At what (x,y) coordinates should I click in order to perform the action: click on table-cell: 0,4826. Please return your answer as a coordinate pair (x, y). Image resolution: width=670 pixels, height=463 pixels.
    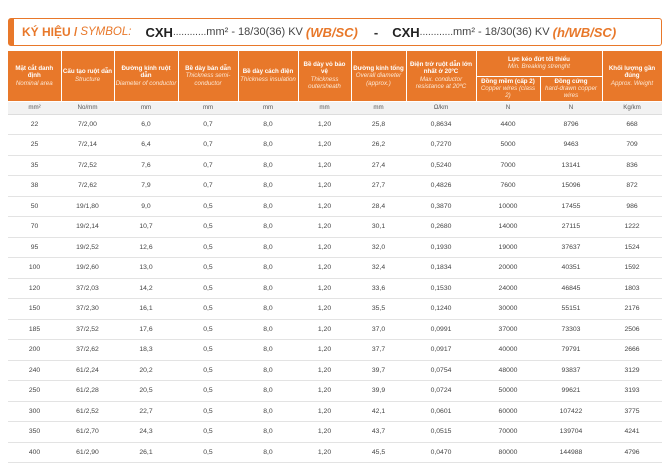
    Looking at the image, I should click on (441, 186).